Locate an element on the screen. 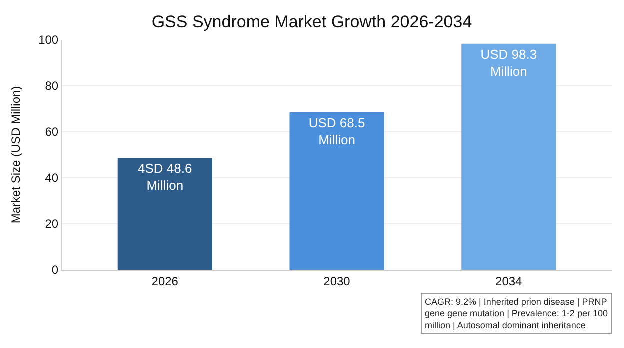  y-tick-label: 100 is located at coordinates (48, 40).